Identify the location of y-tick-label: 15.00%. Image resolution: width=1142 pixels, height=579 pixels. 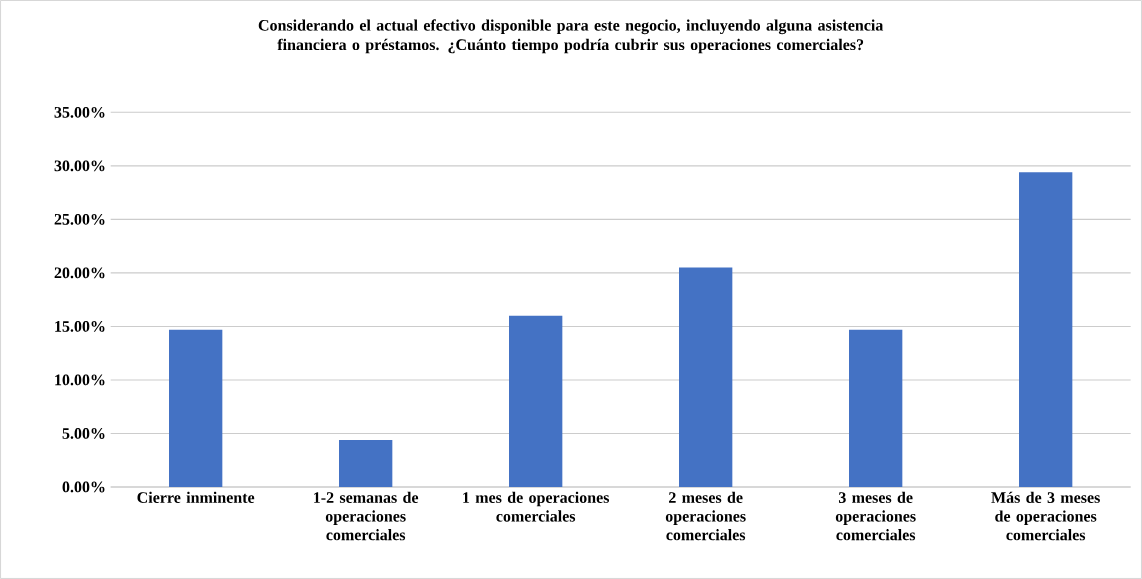
(80, 326).